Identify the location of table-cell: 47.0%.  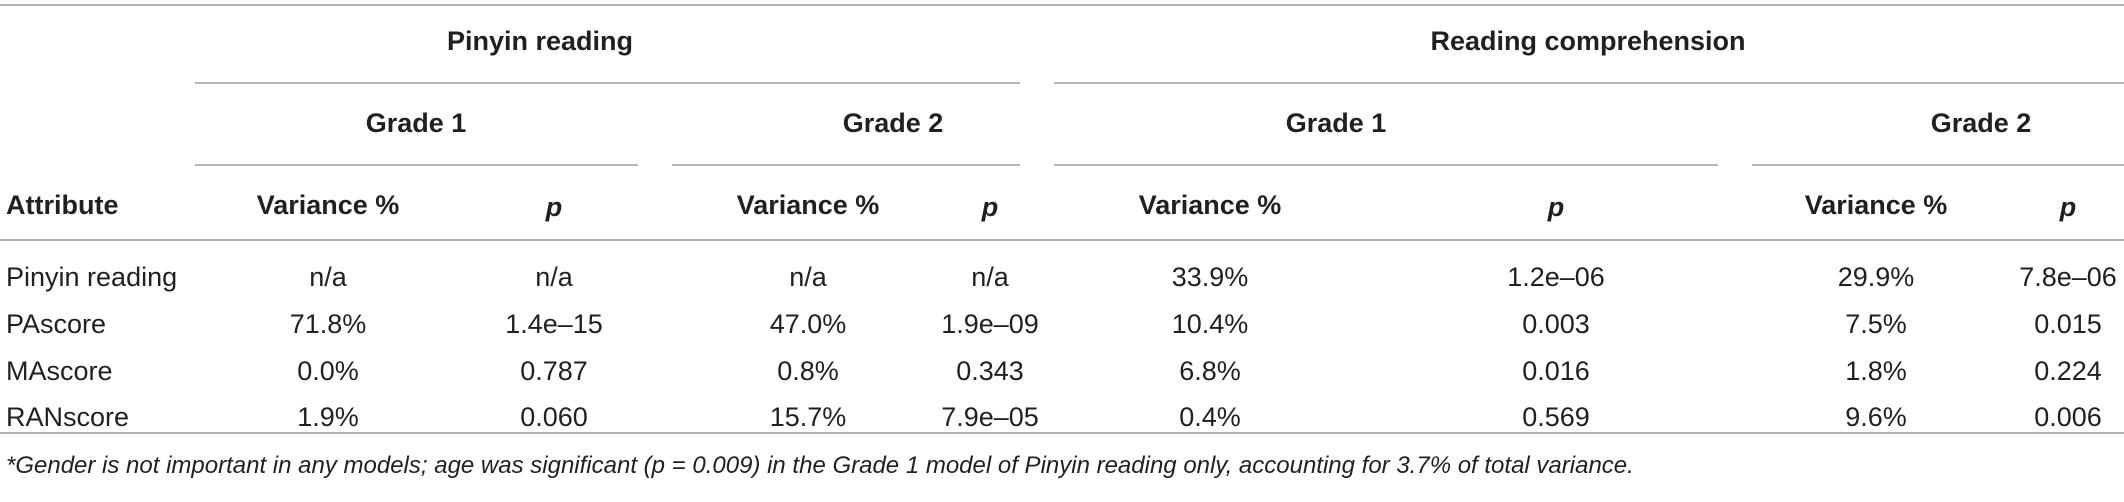
(808, 324).